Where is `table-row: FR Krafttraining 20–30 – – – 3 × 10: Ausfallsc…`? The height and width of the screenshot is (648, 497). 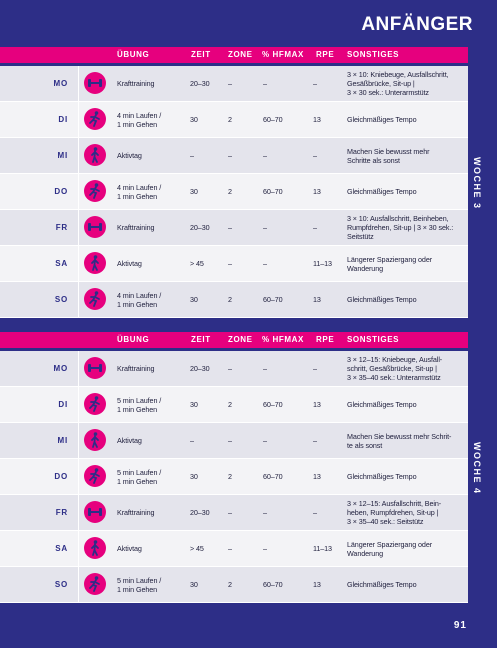 table-row: FR Krafttraining 20–30 – – – 3 × 10: Ausfallsc… is located at coordinates (234, 228).